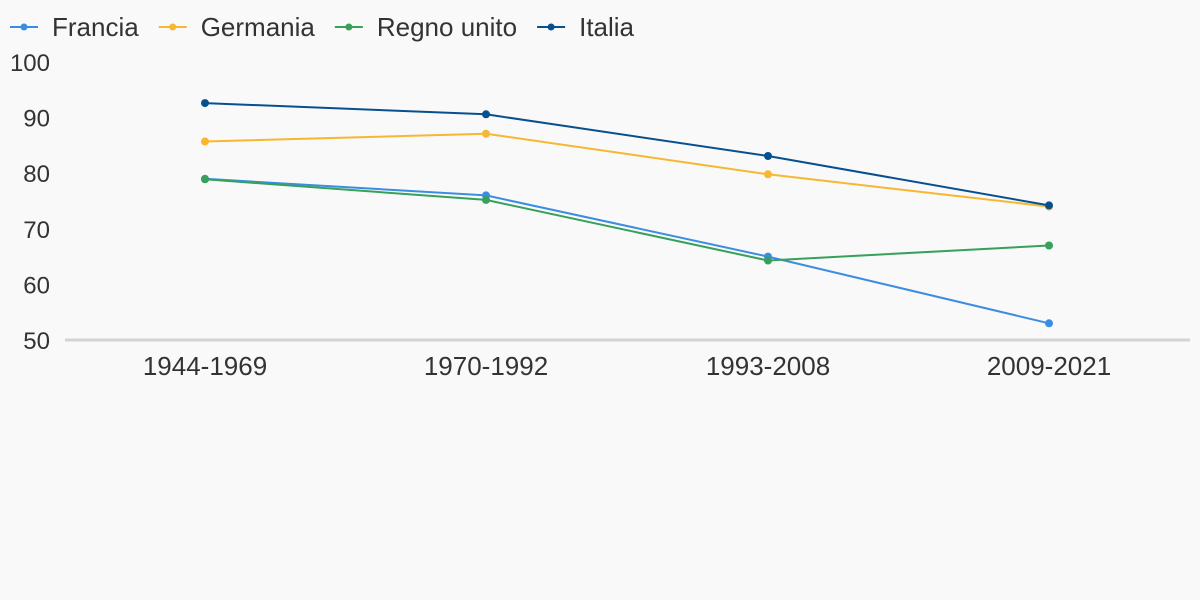 This screenshot has height=600, width=1200. Describe the element at coordinates (36, 285) in the screenshot. I see `y-tick-label: 60` at that location.